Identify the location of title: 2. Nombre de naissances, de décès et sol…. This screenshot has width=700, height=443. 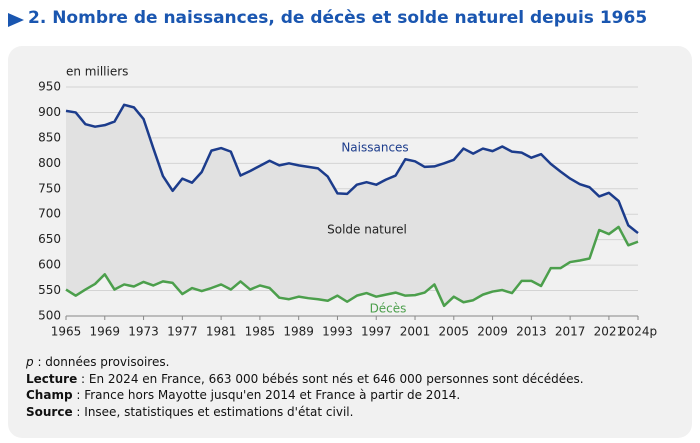
(338, 18).